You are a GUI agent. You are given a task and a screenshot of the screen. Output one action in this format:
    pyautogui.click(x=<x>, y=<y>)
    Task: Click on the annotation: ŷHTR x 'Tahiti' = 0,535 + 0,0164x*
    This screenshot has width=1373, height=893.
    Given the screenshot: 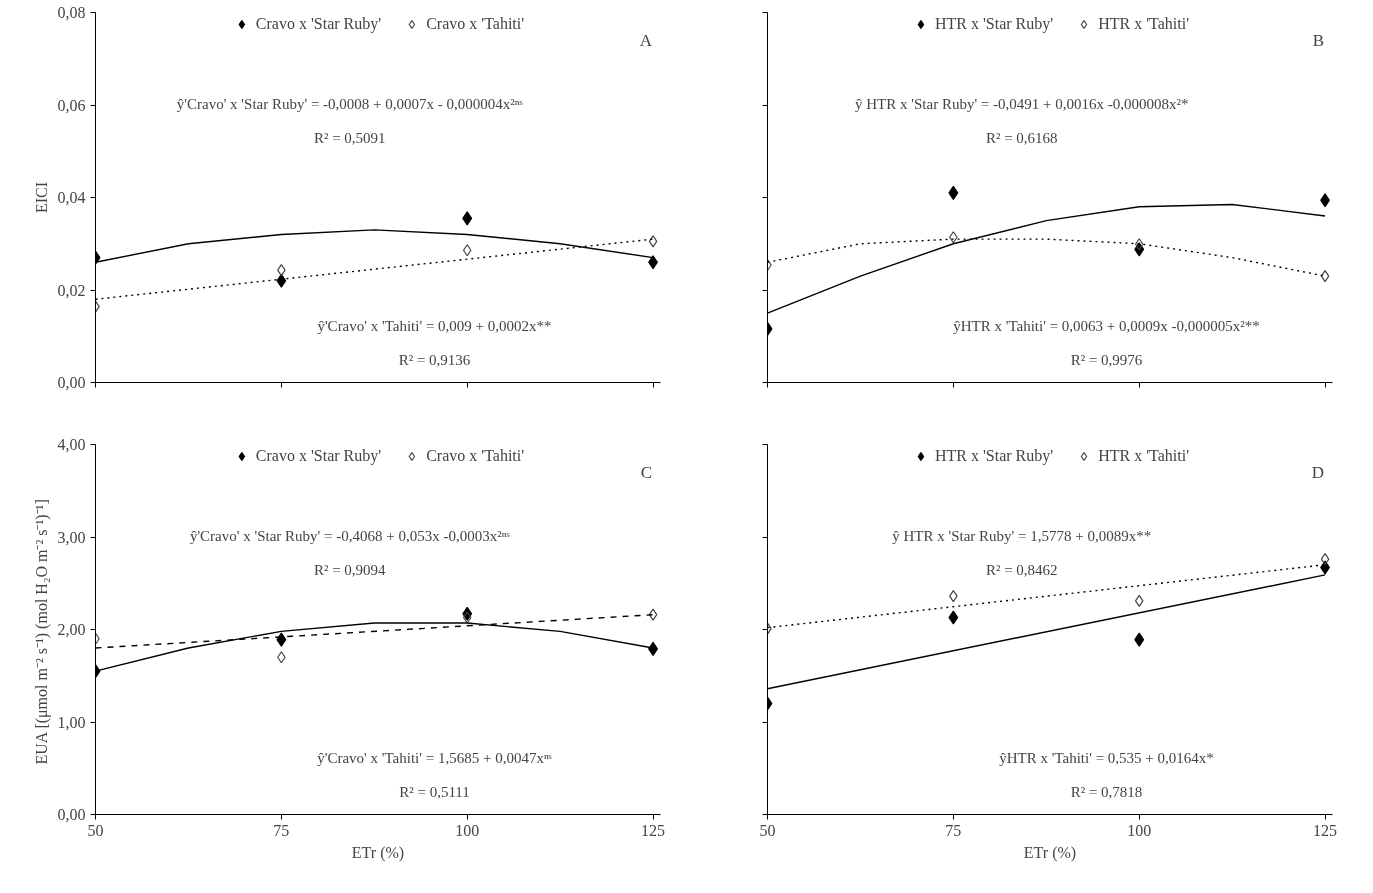 What is the action you would take?
    pyautogui.click(x=1106, y=758)
    